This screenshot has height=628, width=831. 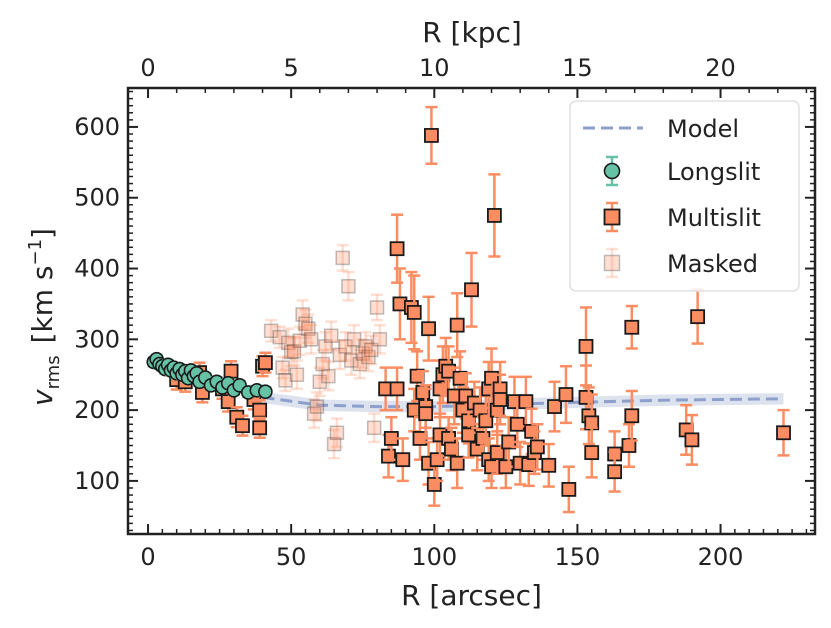 I want to click on legend-label: Multislit, so click(x=714, y=218).